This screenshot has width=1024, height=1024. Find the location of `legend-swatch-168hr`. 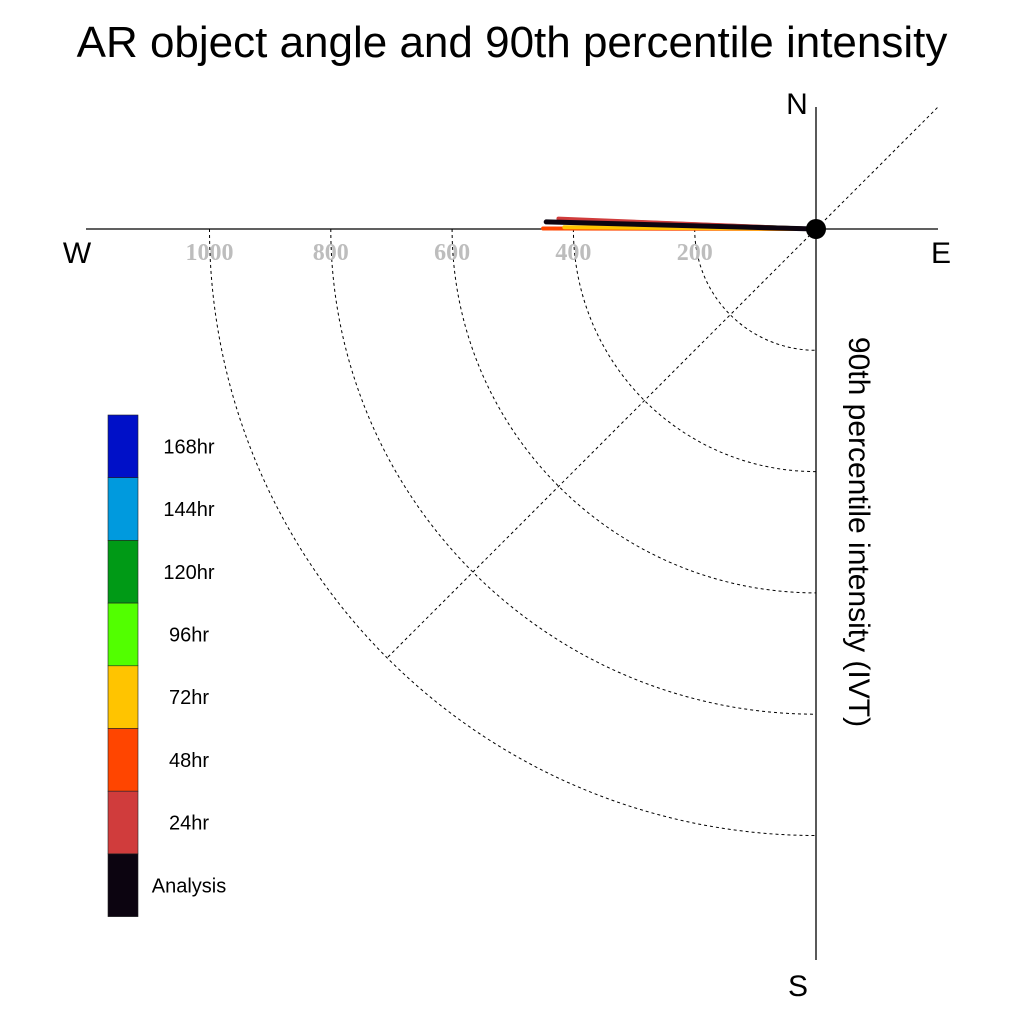

legend-swatch-168hr is located at coordinates (123, 446).